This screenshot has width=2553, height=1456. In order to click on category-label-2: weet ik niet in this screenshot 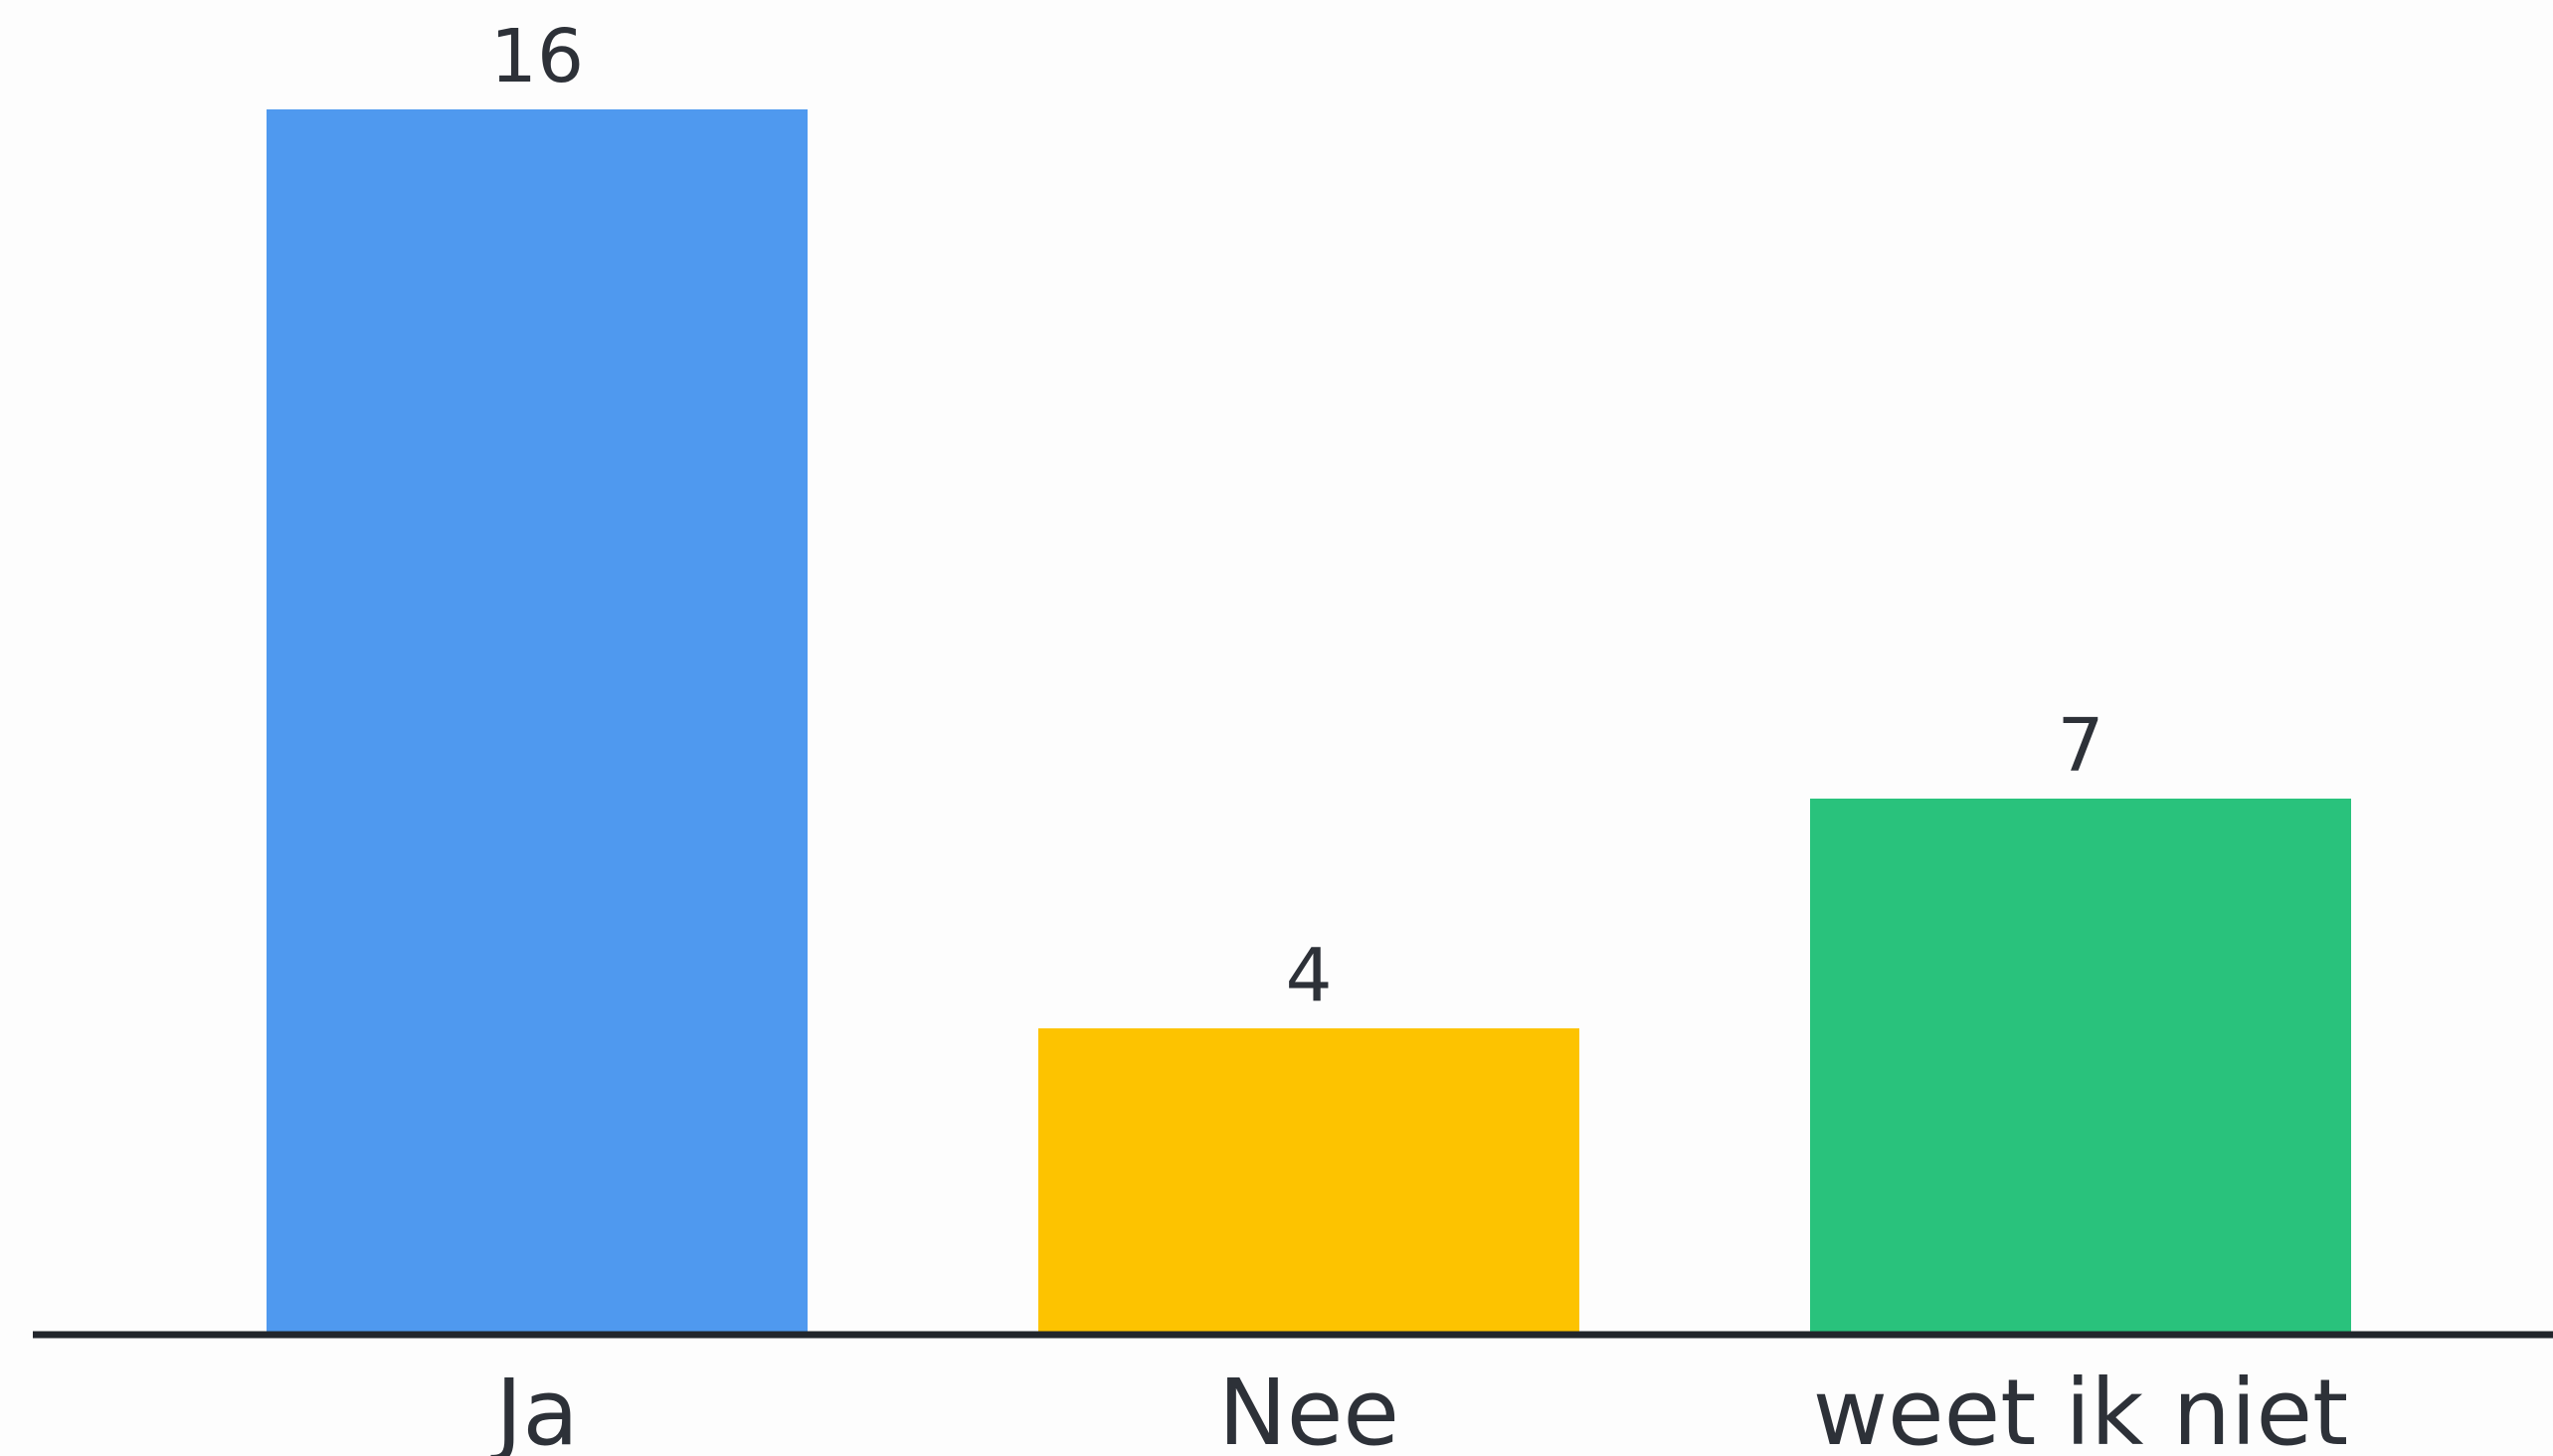, I will do `click(2080, 1408)`.